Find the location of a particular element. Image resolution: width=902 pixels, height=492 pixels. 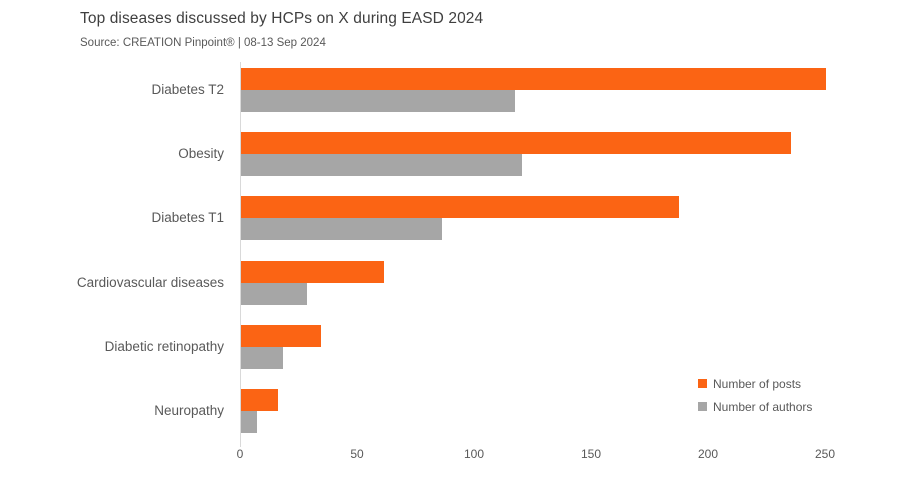

category-label: Diabetic retinopathy is located at coordinates (164, 346).